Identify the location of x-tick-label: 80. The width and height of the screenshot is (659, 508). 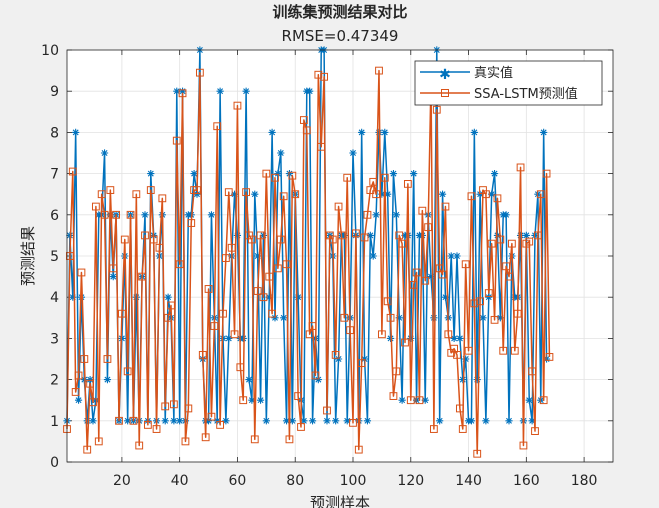
(295, 481).